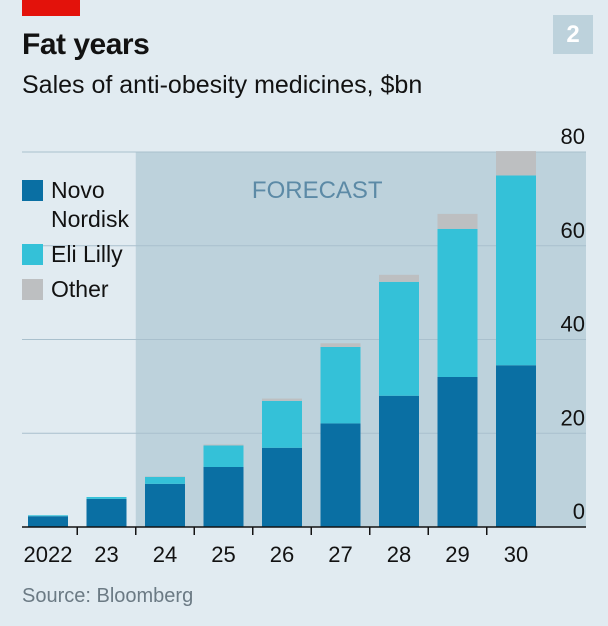 Image resolution: width=608 pixels, height=626 pixels. Describe the element at coordinates (340, 554) in the screenshot. I see `x-tick-label: 27` at that location.